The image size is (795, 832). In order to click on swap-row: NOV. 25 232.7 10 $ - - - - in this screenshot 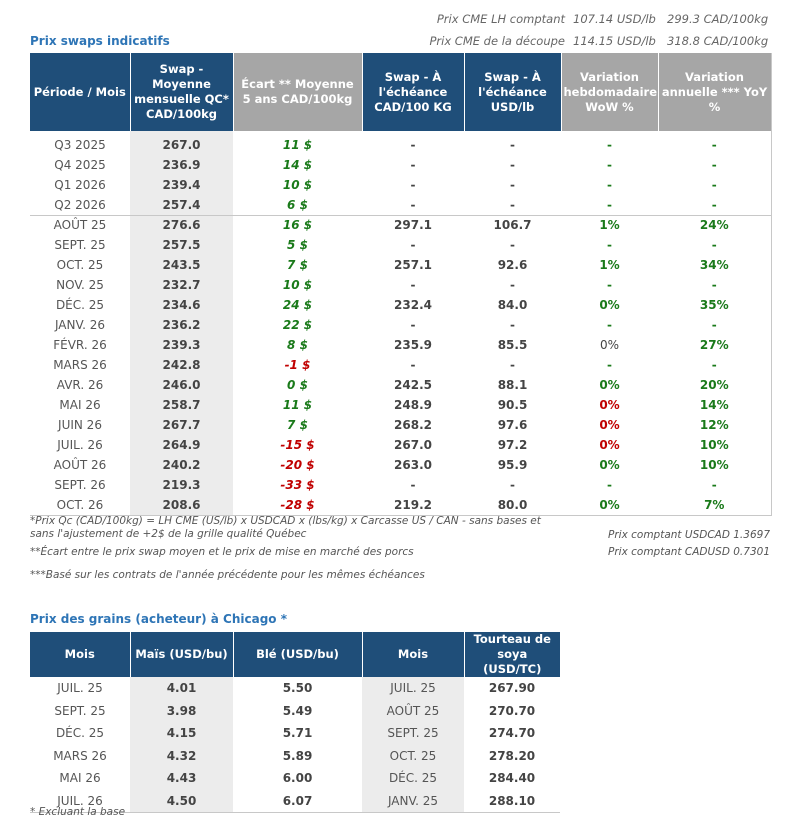, I will do `click(400, 285)`.